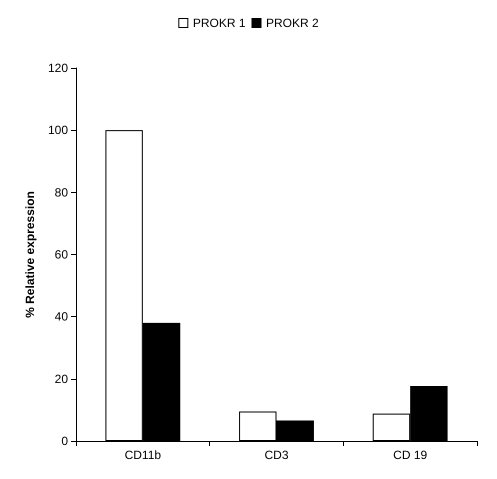 Image resolution: width=497 pixels, height=479 pixels. What do you see at coordinates (64, 441) in the screenshot?
I see `y-tick-label: 0` at bounding box center [64, 441].